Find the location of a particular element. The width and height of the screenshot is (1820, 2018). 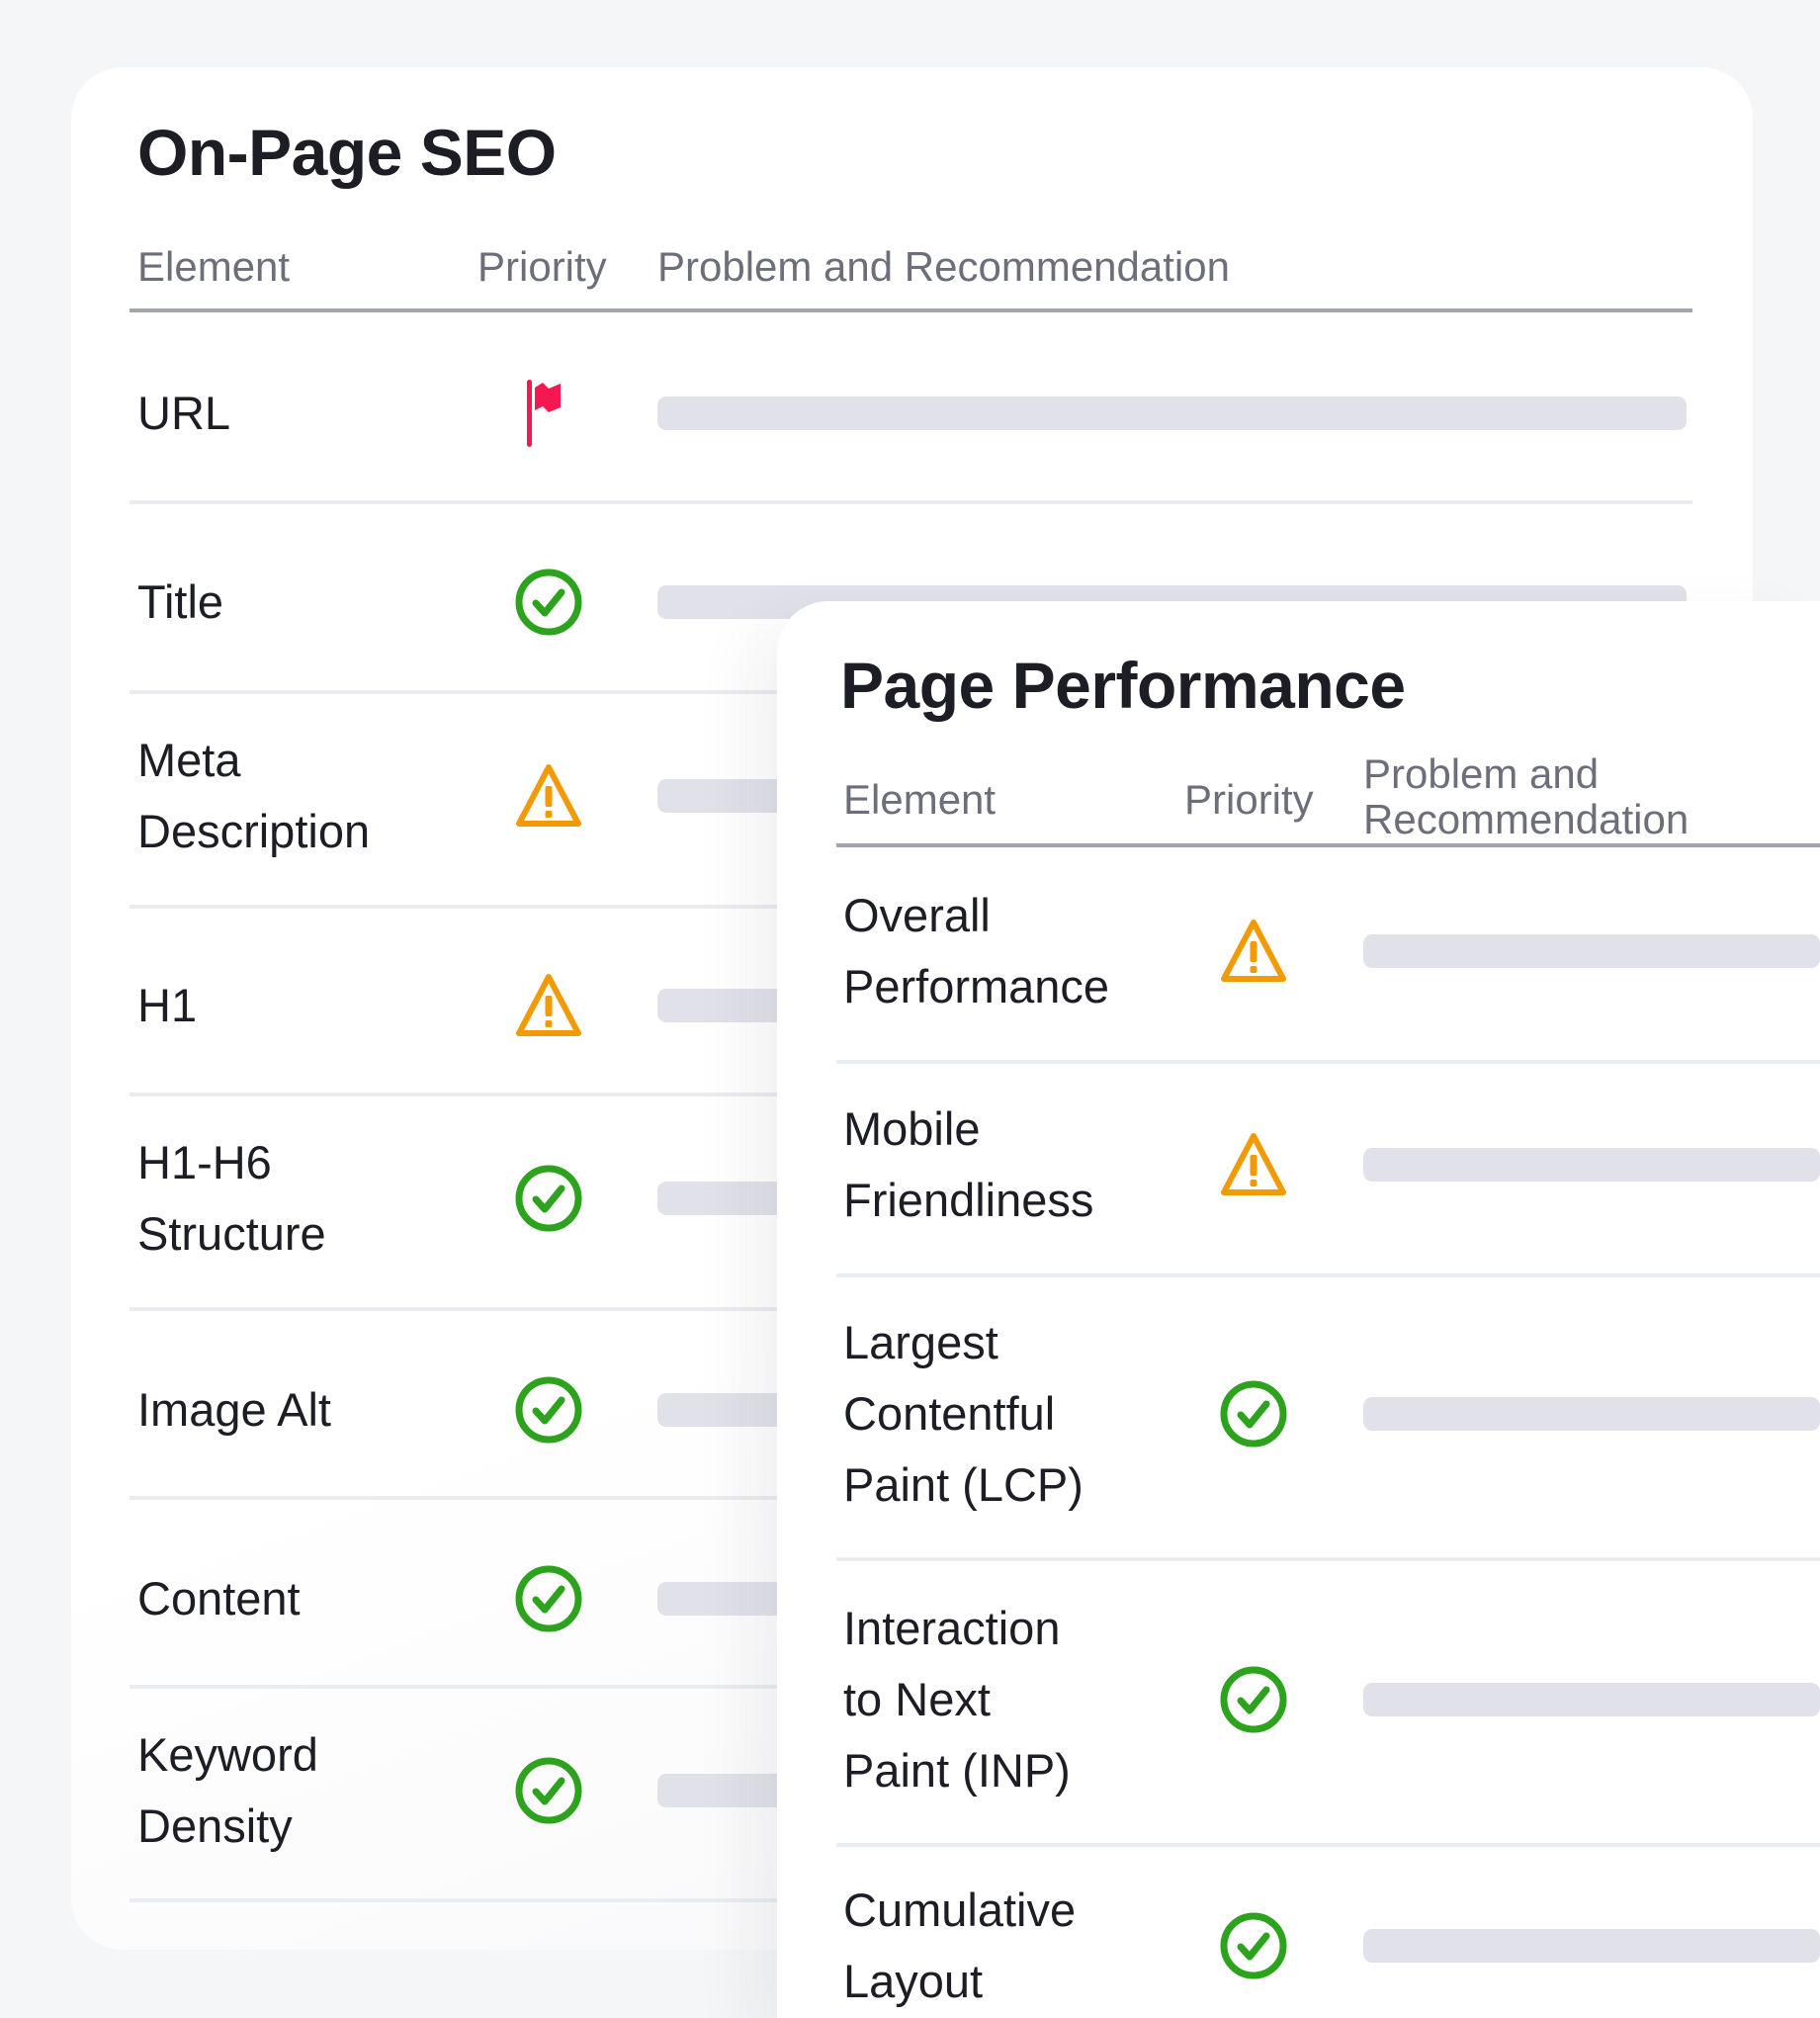

element-label: Meta Description is located at coordinates (254, 796).